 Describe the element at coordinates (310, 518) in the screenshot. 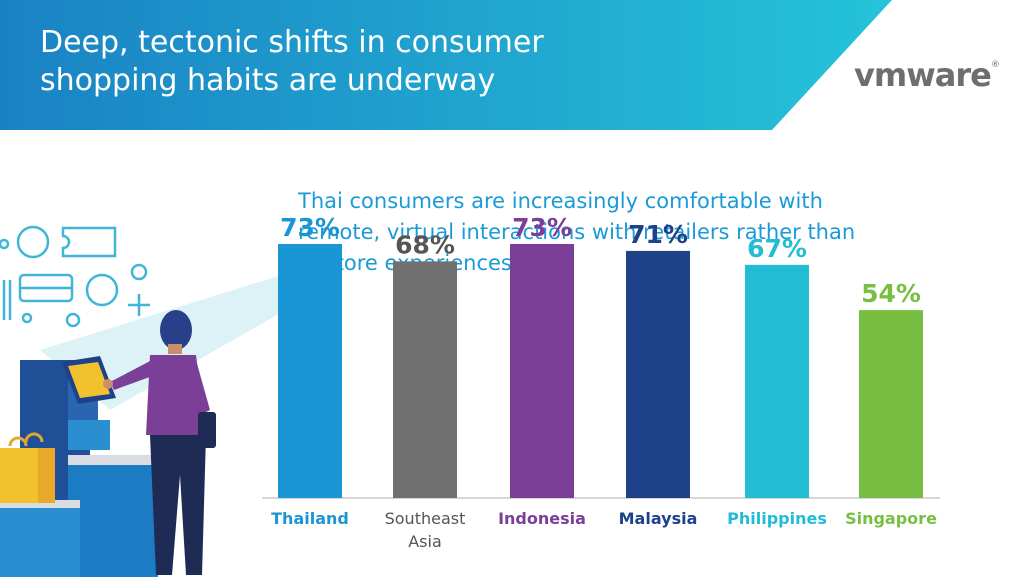

I see `category-label-thailand: Thailand` at that location.